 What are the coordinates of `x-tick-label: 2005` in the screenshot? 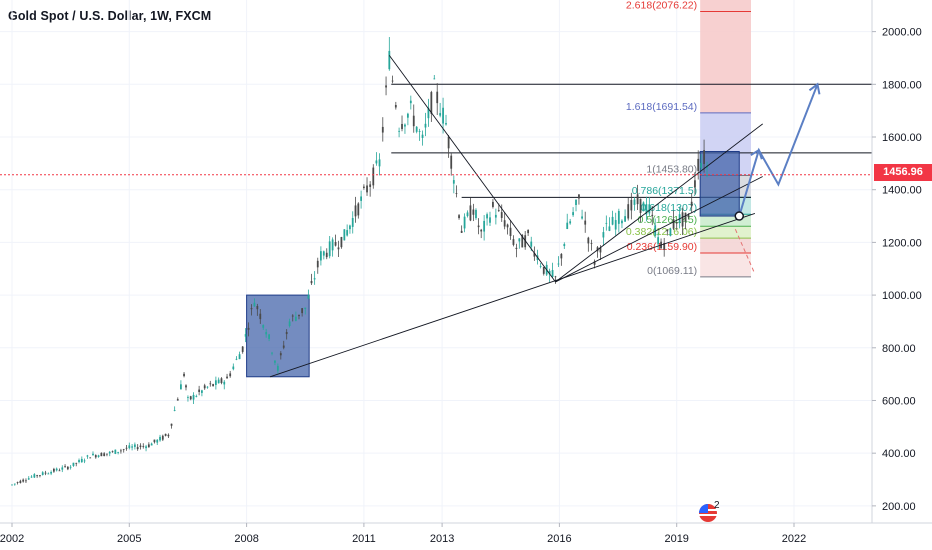 It's located at (129, 539).